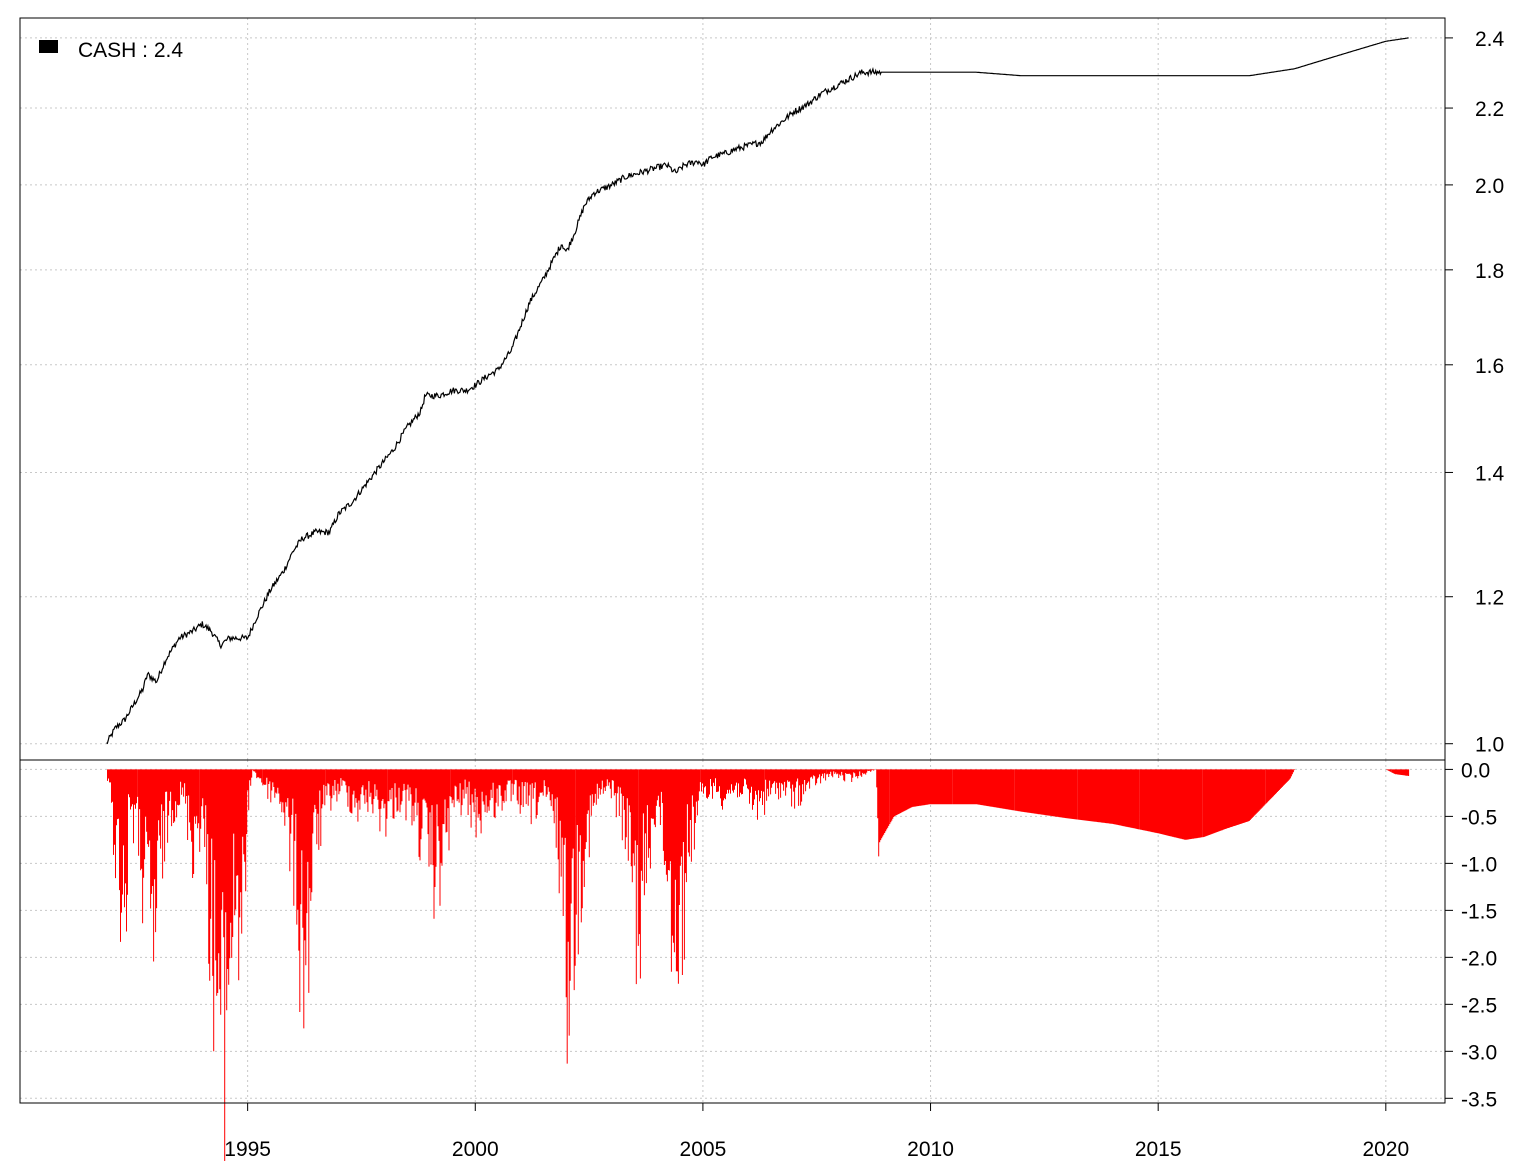 The height and width of the screenshot is (1166, 1525). Describe the element at coordinates (1489, 598) in the screenshot. I see `top-y-tick-label: 1.2` at that location.